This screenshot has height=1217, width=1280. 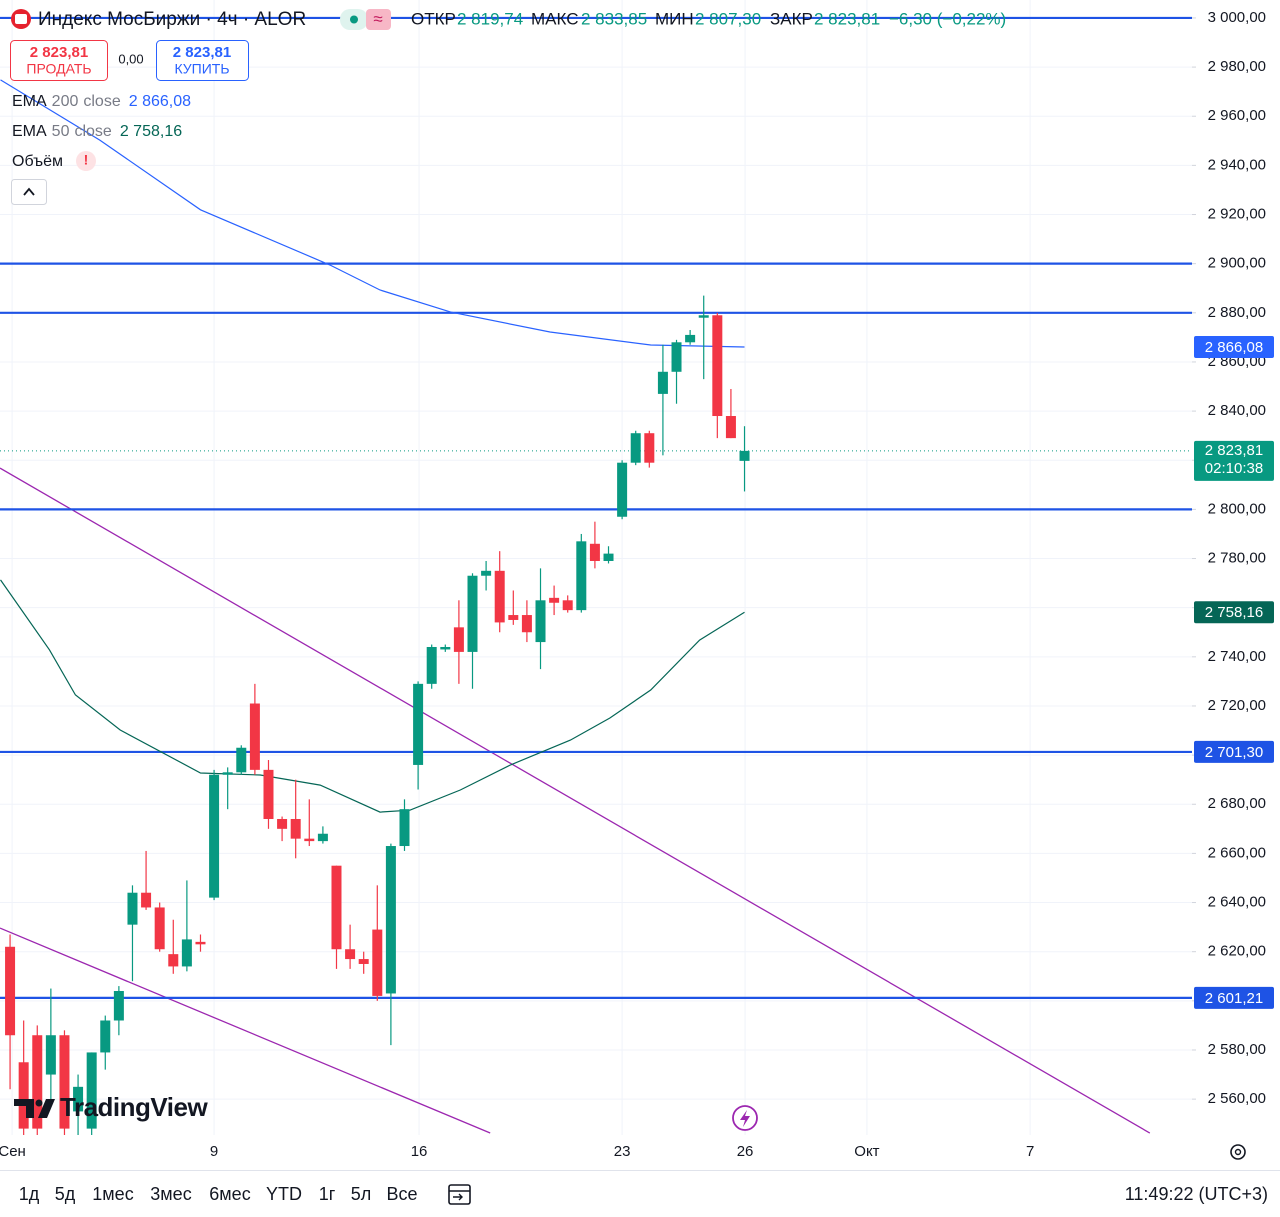 I want to click on y-tick-label: 2 580,00, so click(x=1237, y=1049).